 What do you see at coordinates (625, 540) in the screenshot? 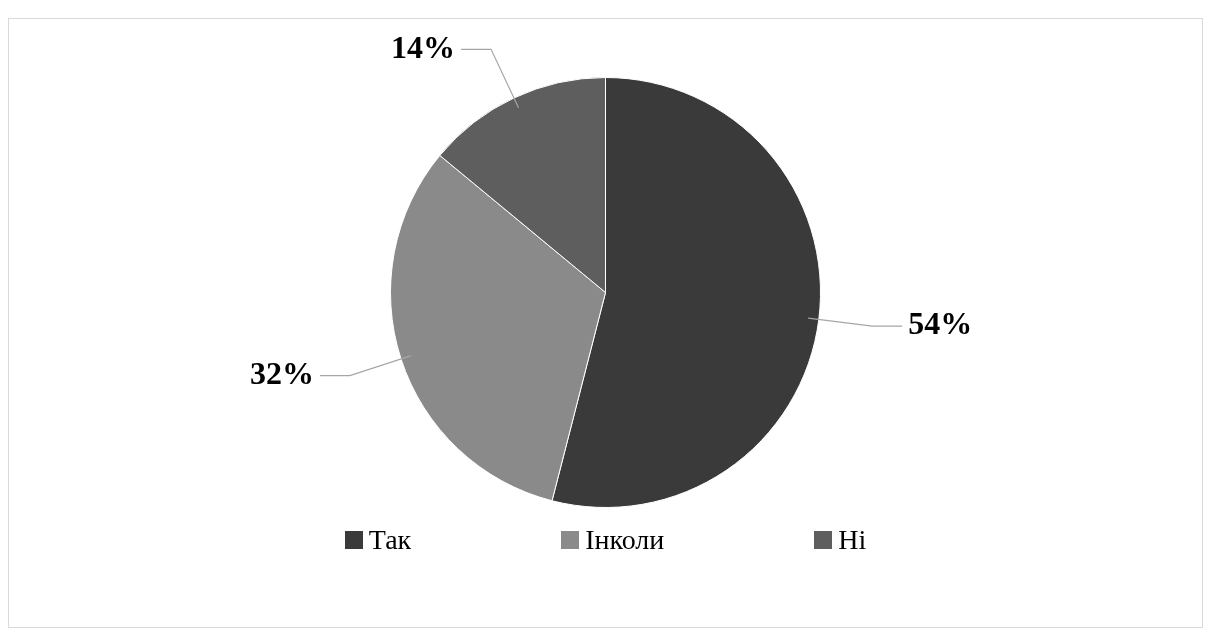
I see `legend-label: Інколи` at bounding box center [625, 540].